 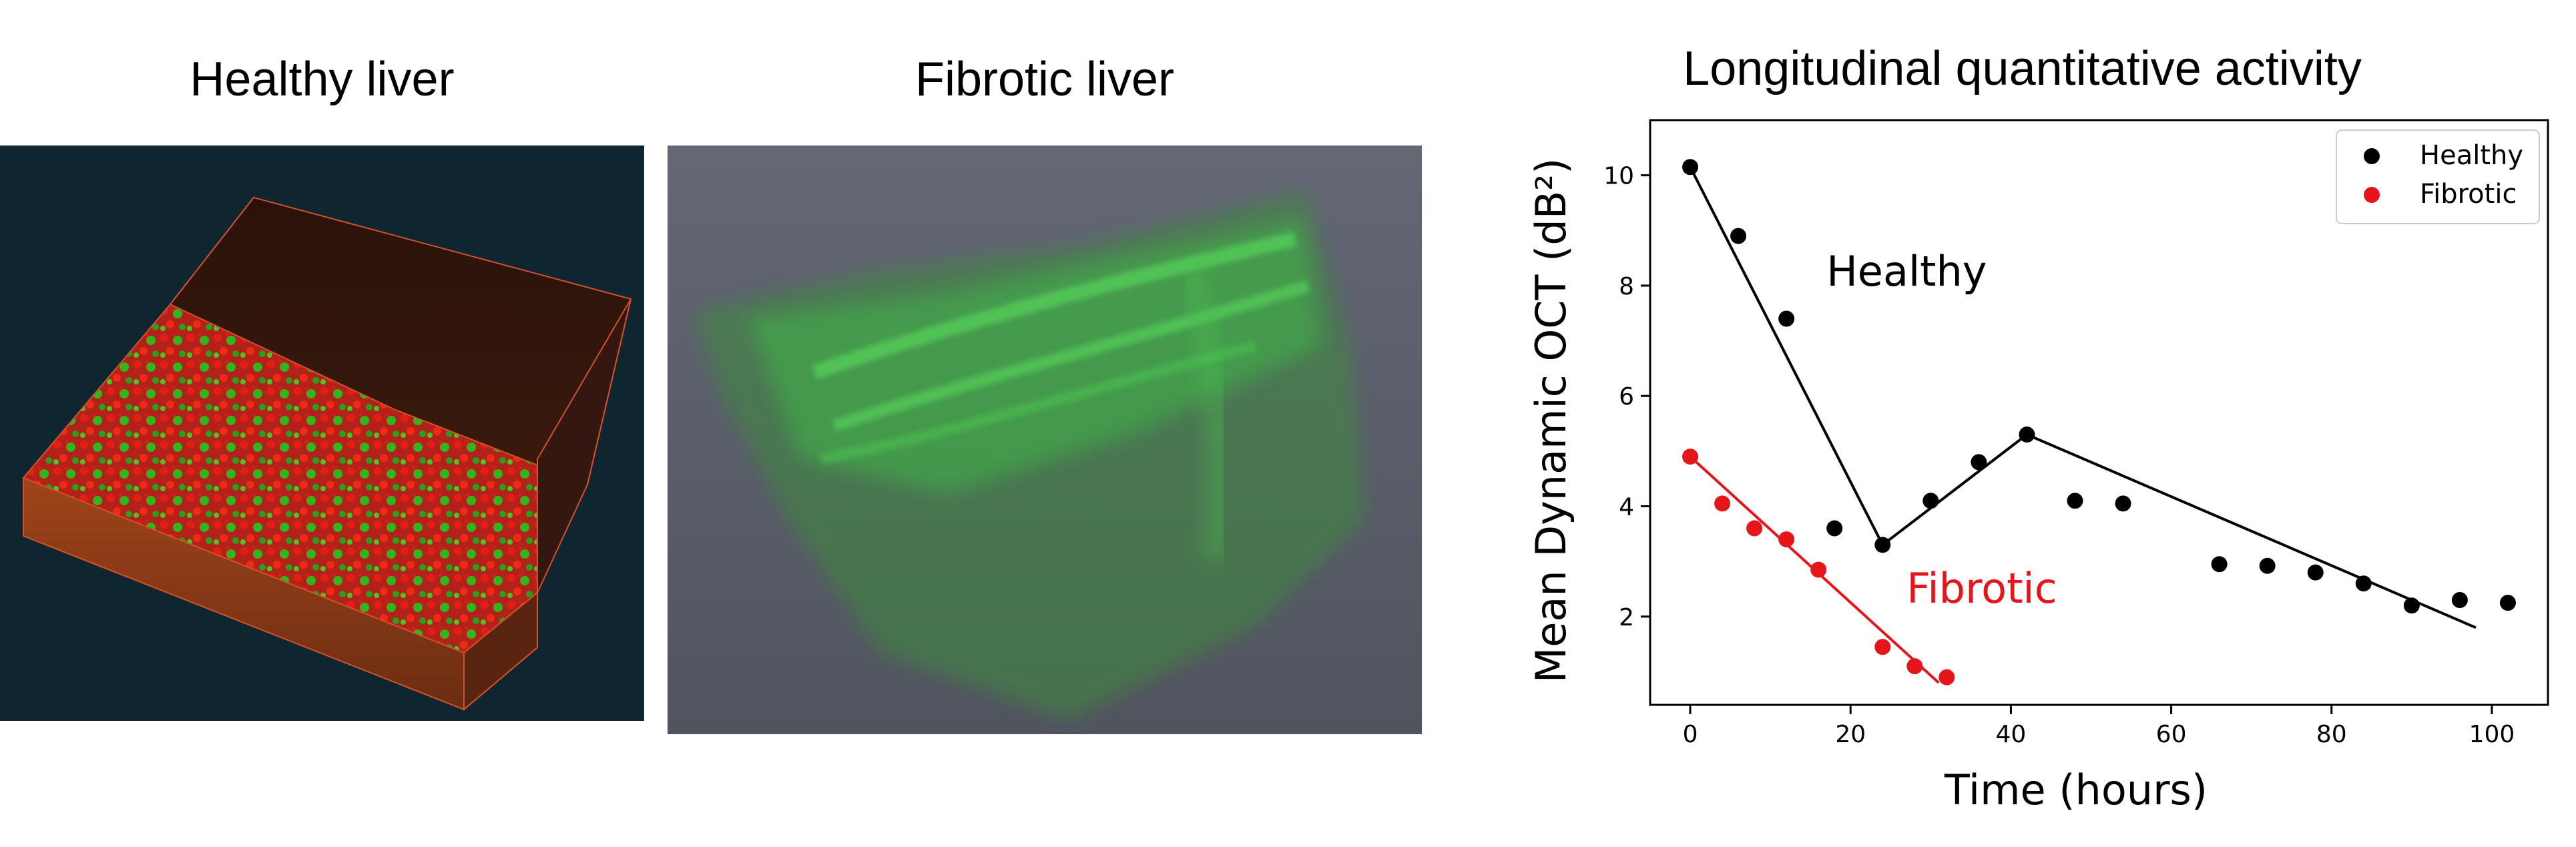 I want to click on x-tick-label: 80, so click(x=2331, y=734).